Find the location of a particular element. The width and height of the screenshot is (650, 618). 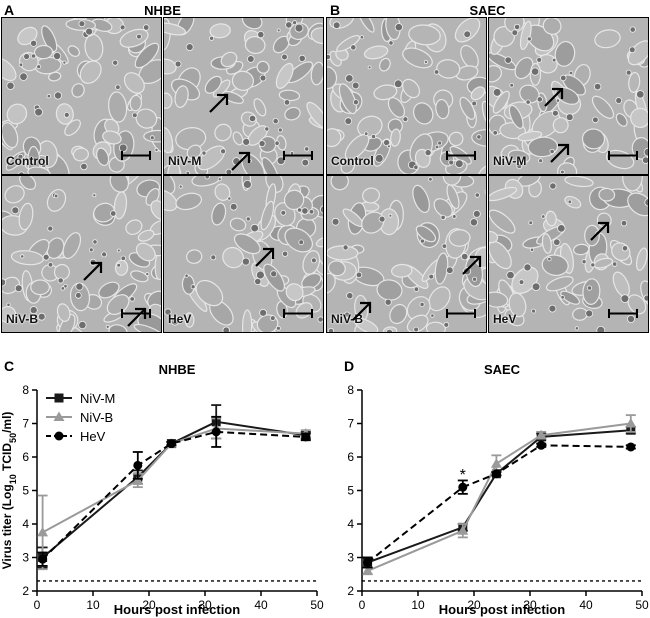

panel-title-b: SAEC is located at coordinates (487, 10).